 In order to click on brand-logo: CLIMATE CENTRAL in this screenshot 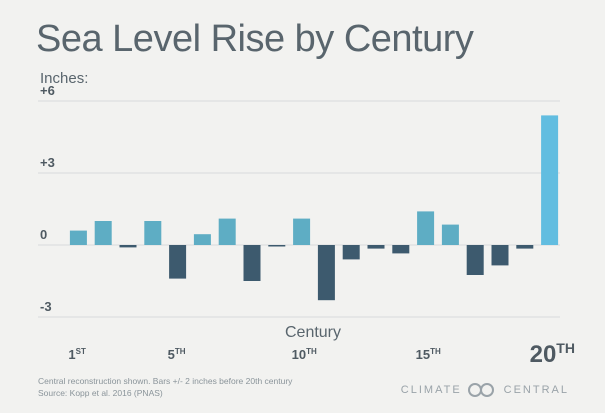, I will do `click(485, 390)`.